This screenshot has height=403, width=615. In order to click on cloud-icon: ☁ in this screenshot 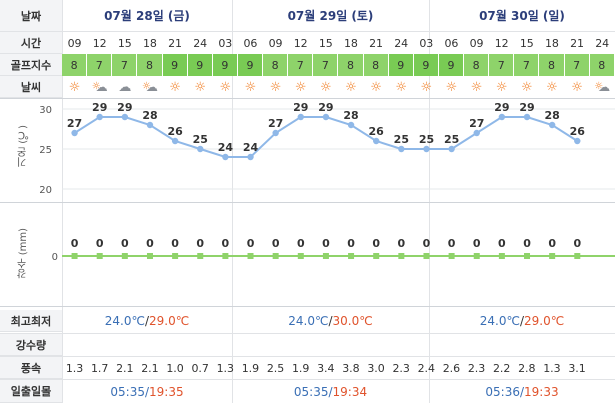, I will do `click(125, 87)`.